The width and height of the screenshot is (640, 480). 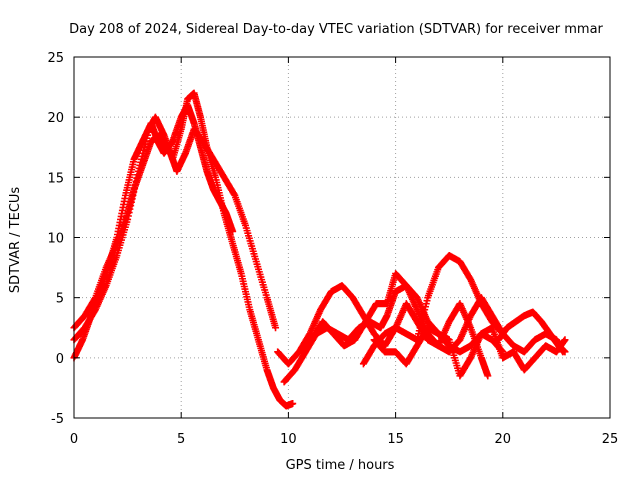 What do you see at coordinates (57, 419) in the screenshot?
I see `y-tick-label: -5` at bounding box center [57, 419].